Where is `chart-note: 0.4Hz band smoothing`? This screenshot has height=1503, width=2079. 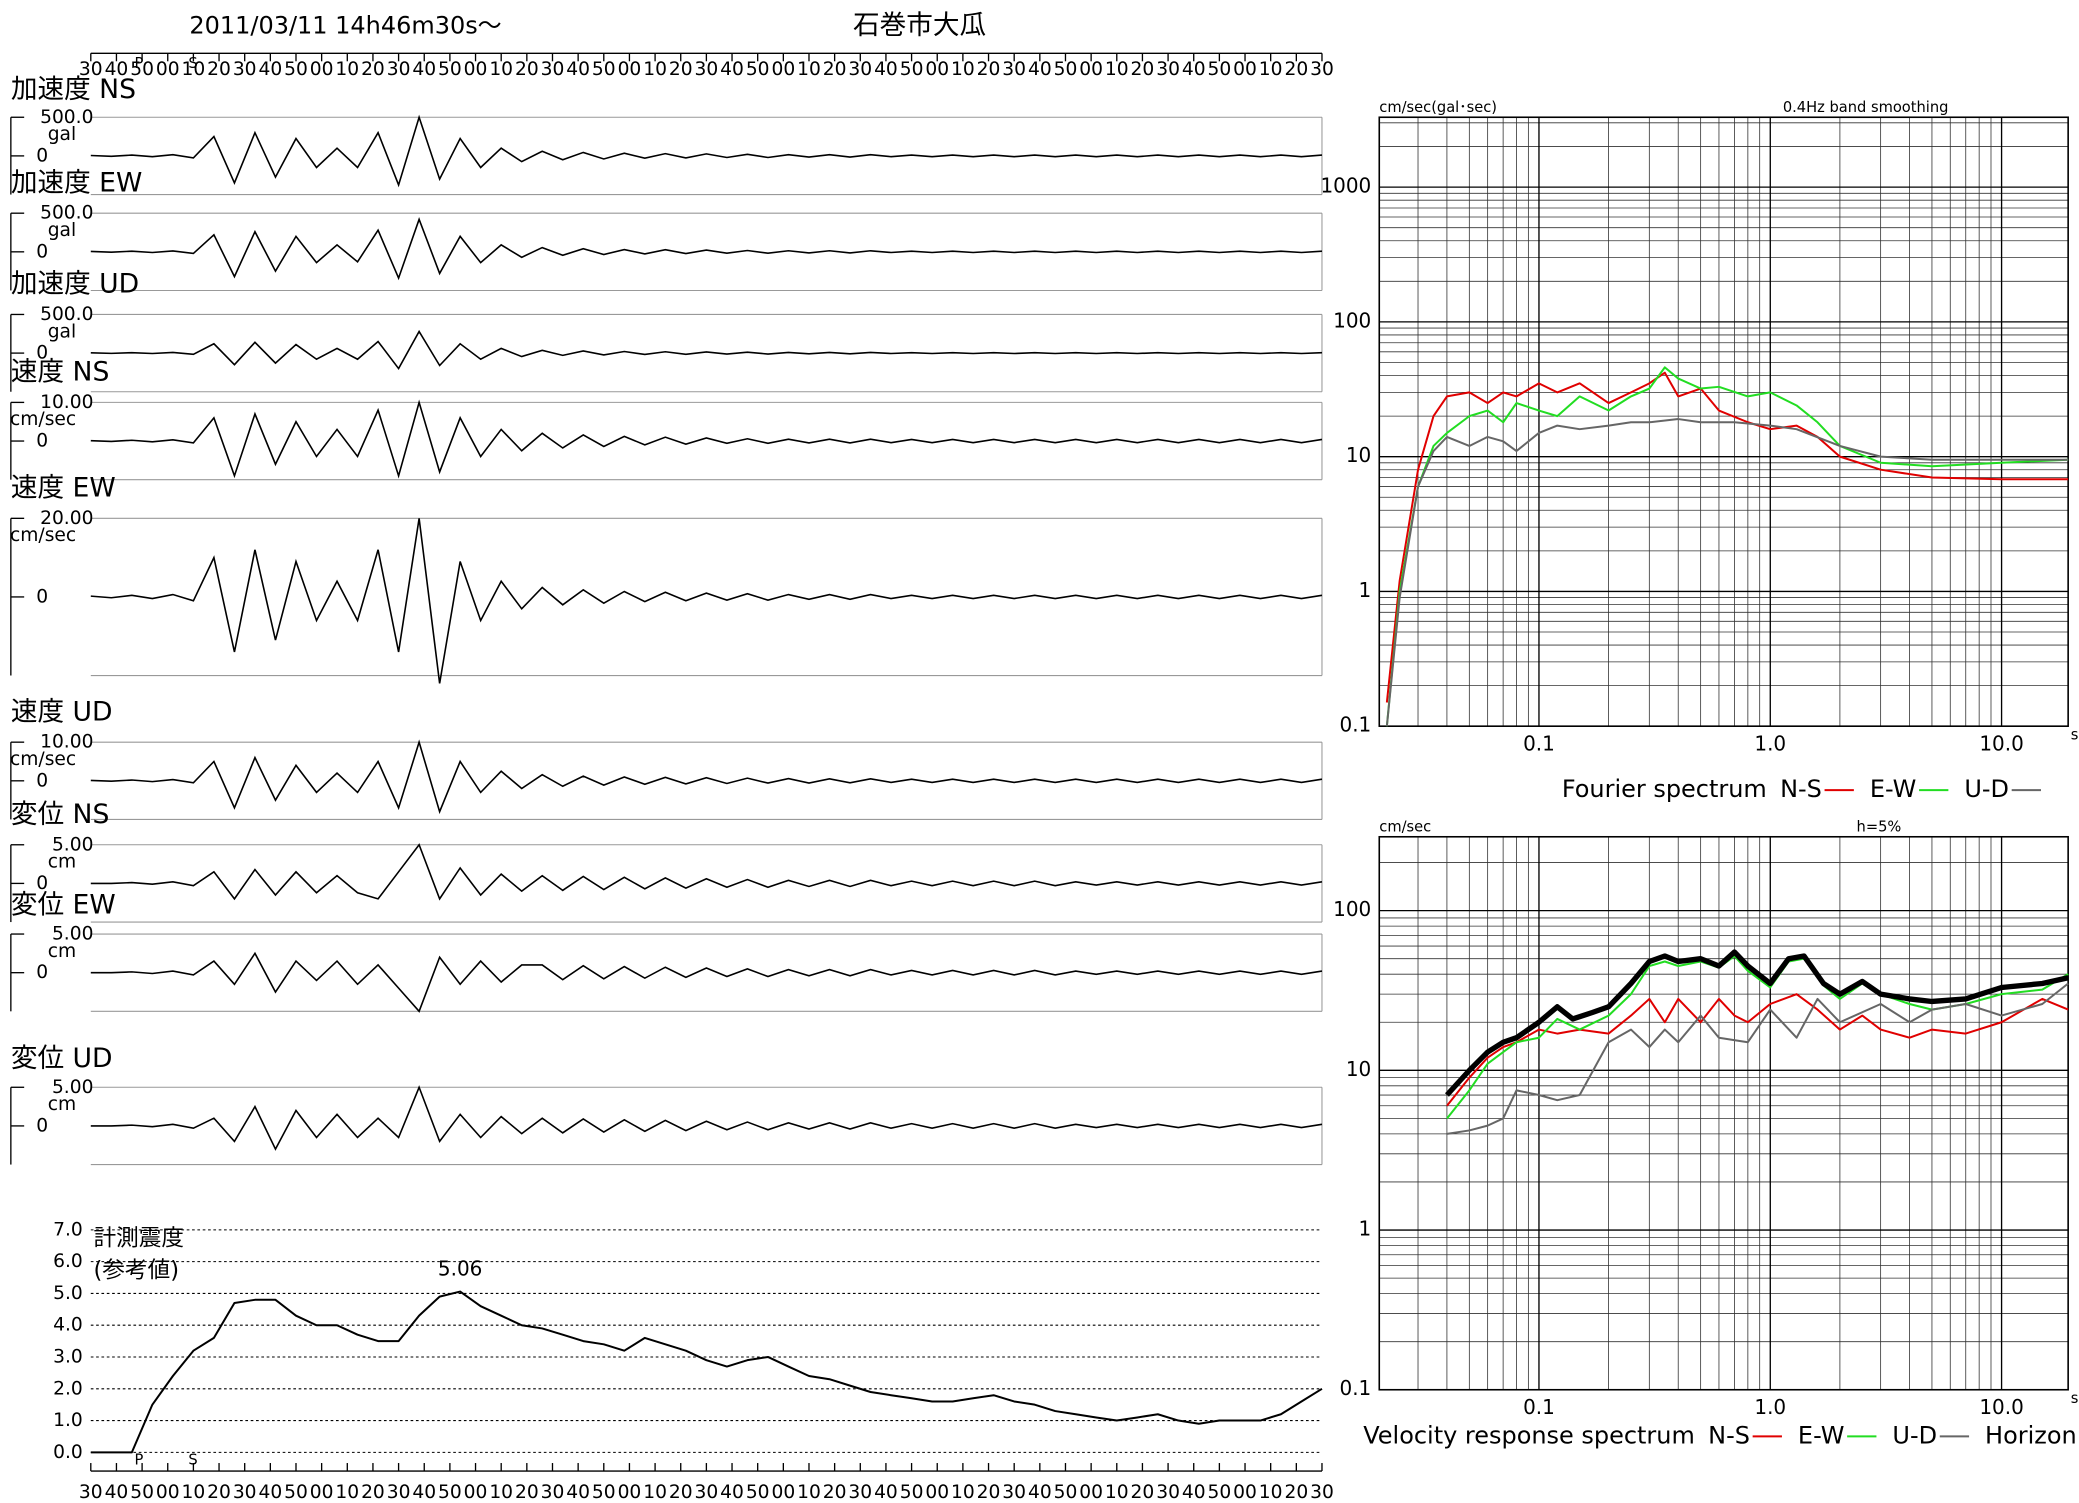
chart-note: 0.4Hz band smoothing is located at coordinates (1866, 107).